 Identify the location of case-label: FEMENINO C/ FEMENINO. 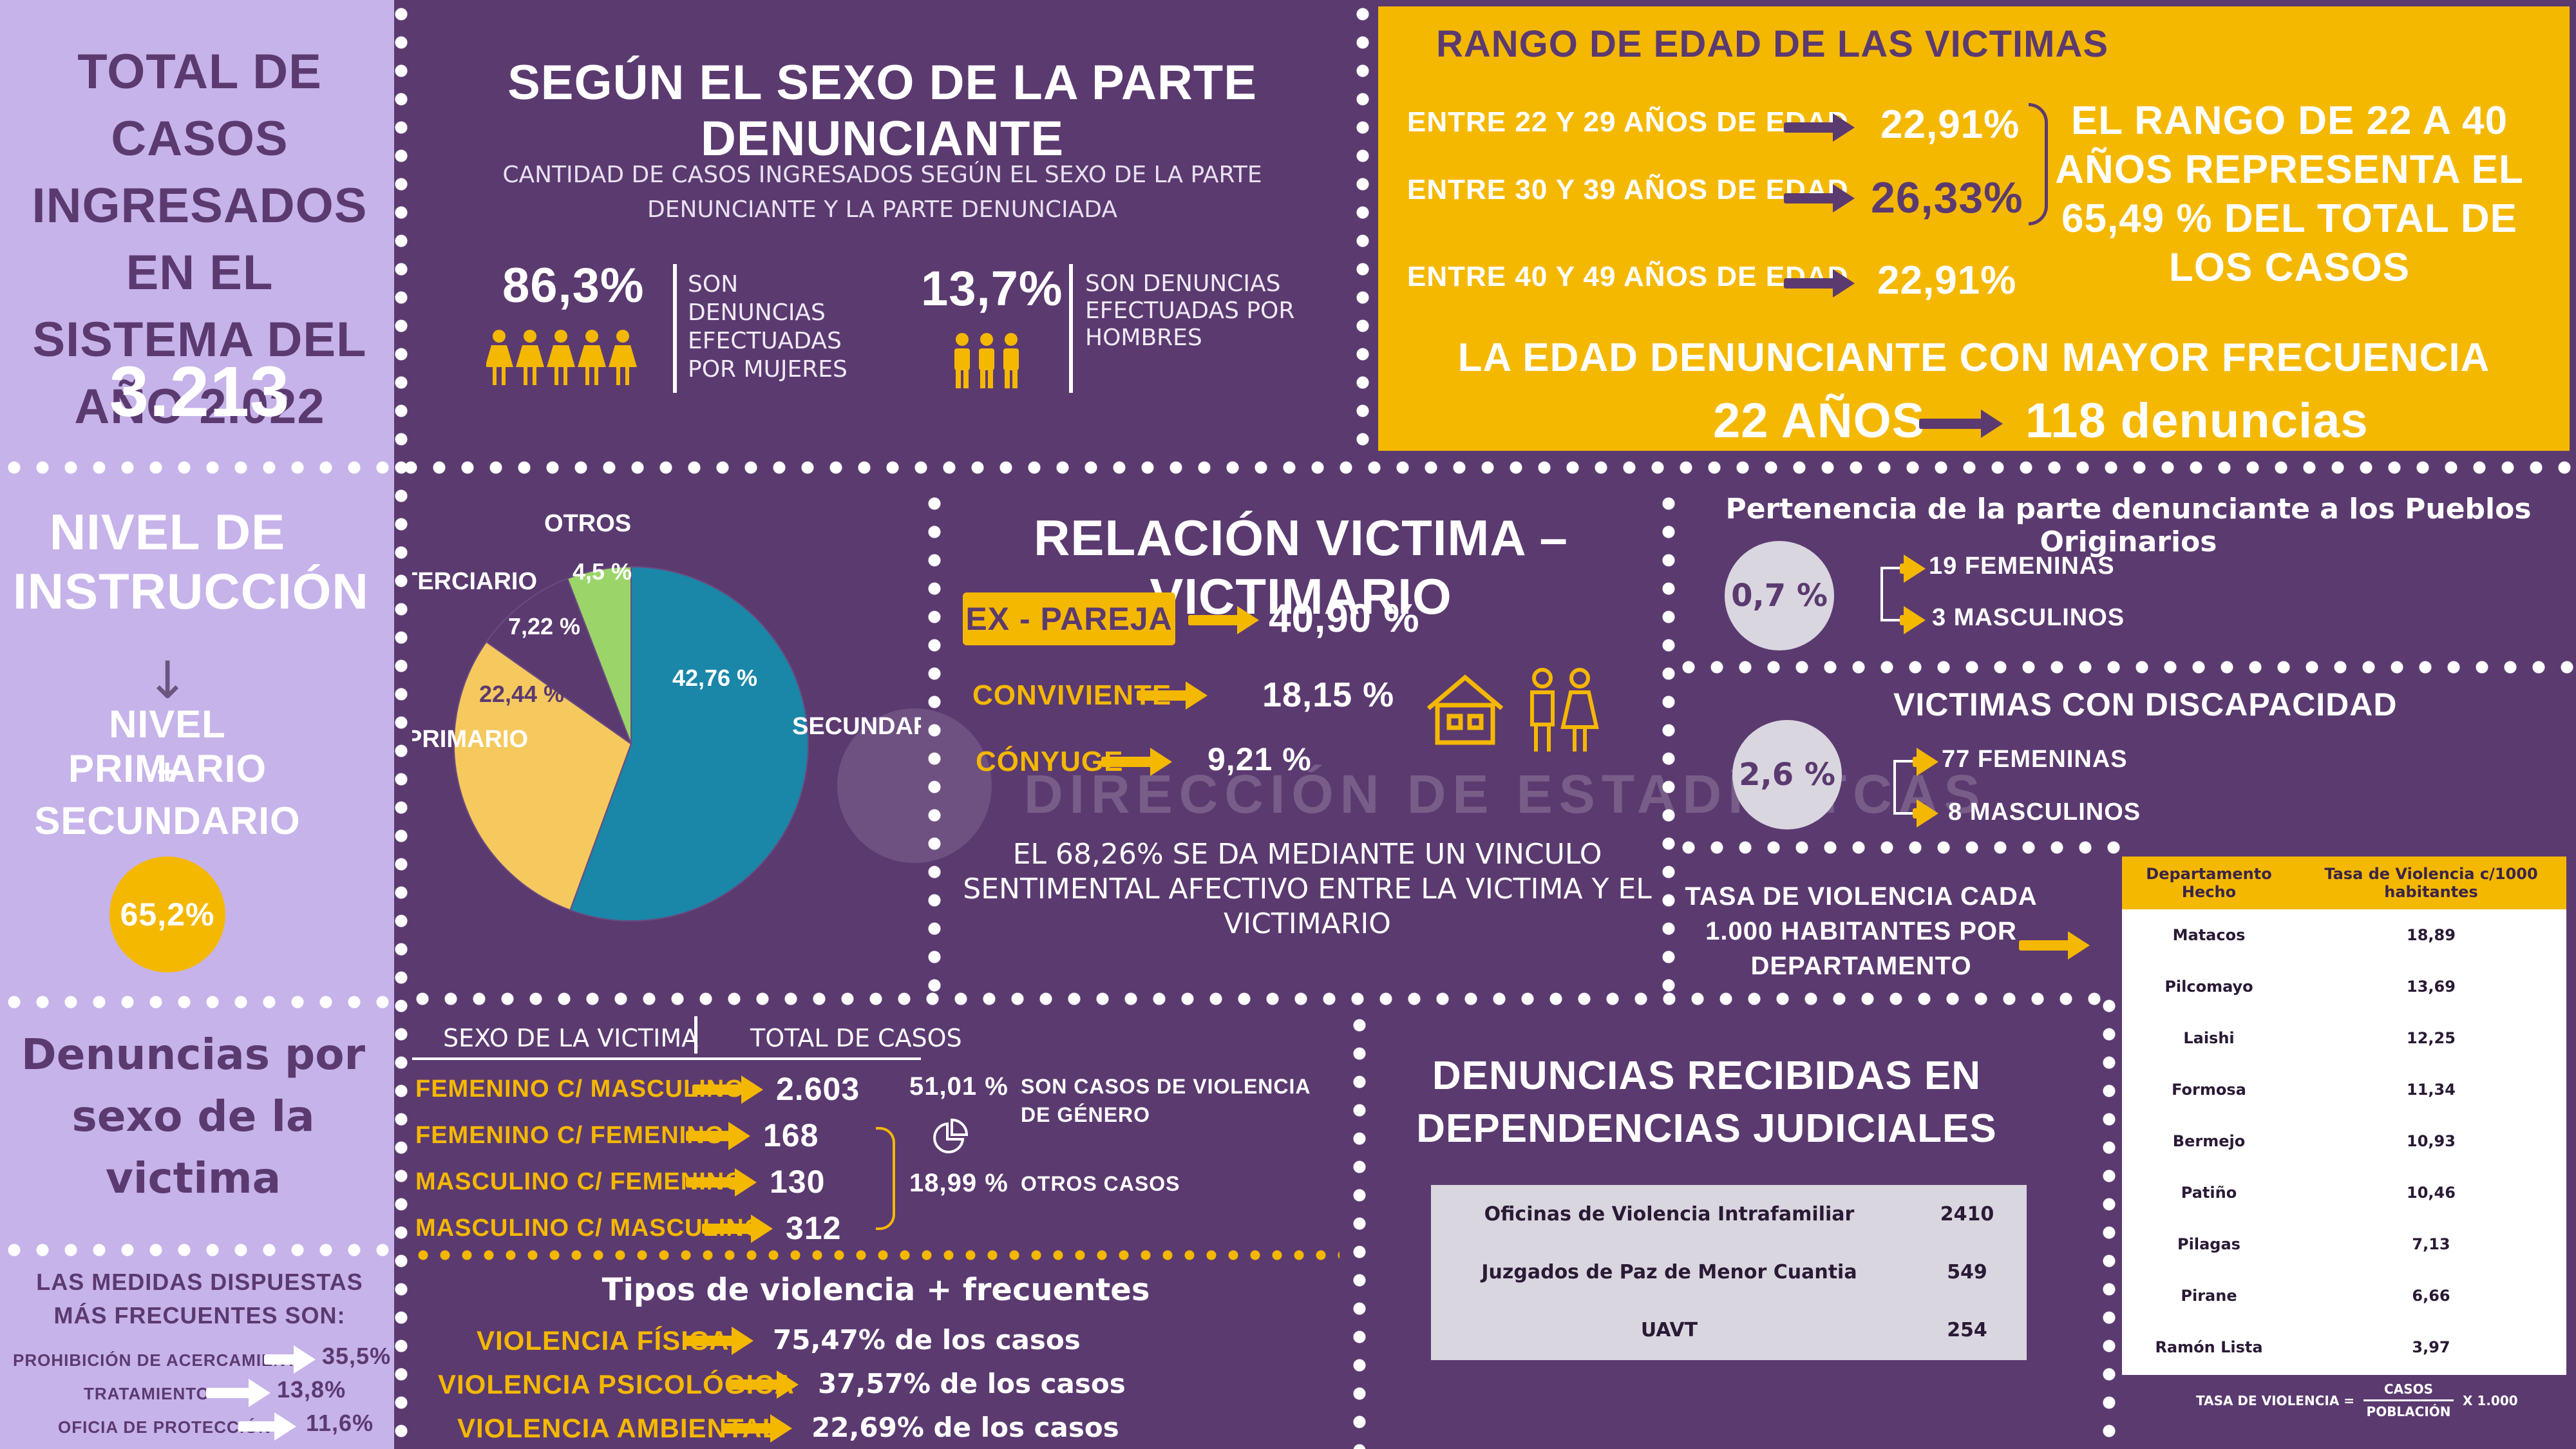
(570, 1135).